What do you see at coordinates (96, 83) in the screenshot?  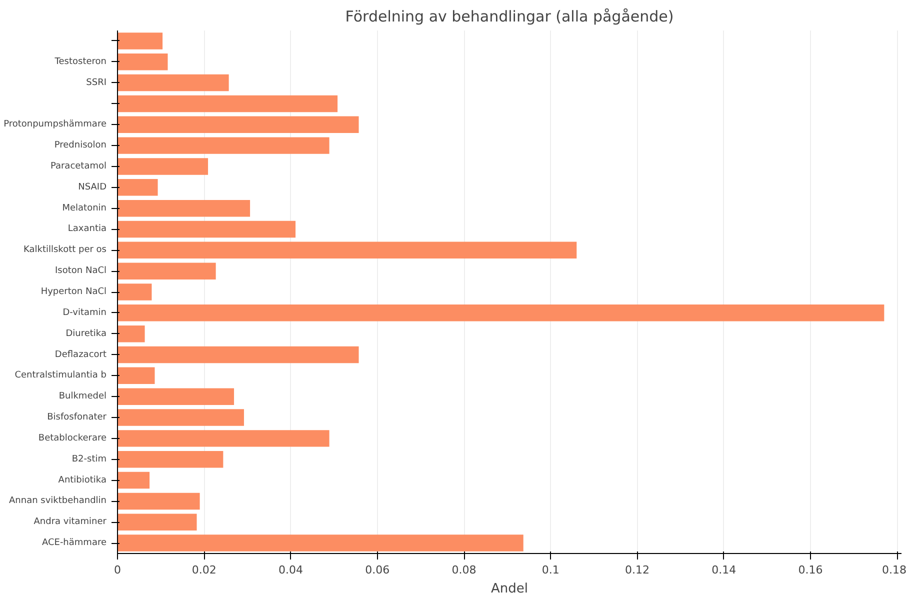 I see `y-tick-label: SSRI` at bounding box center [96, 83].